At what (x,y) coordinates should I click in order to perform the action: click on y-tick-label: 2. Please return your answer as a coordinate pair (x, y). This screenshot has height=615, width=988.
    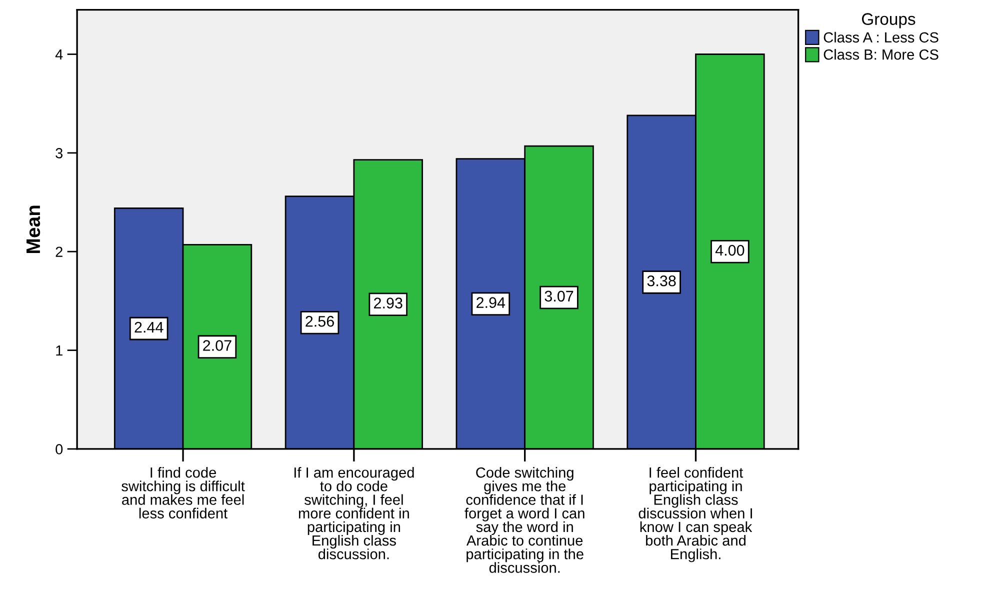
    Looking at the image, I should click on (59, 251).